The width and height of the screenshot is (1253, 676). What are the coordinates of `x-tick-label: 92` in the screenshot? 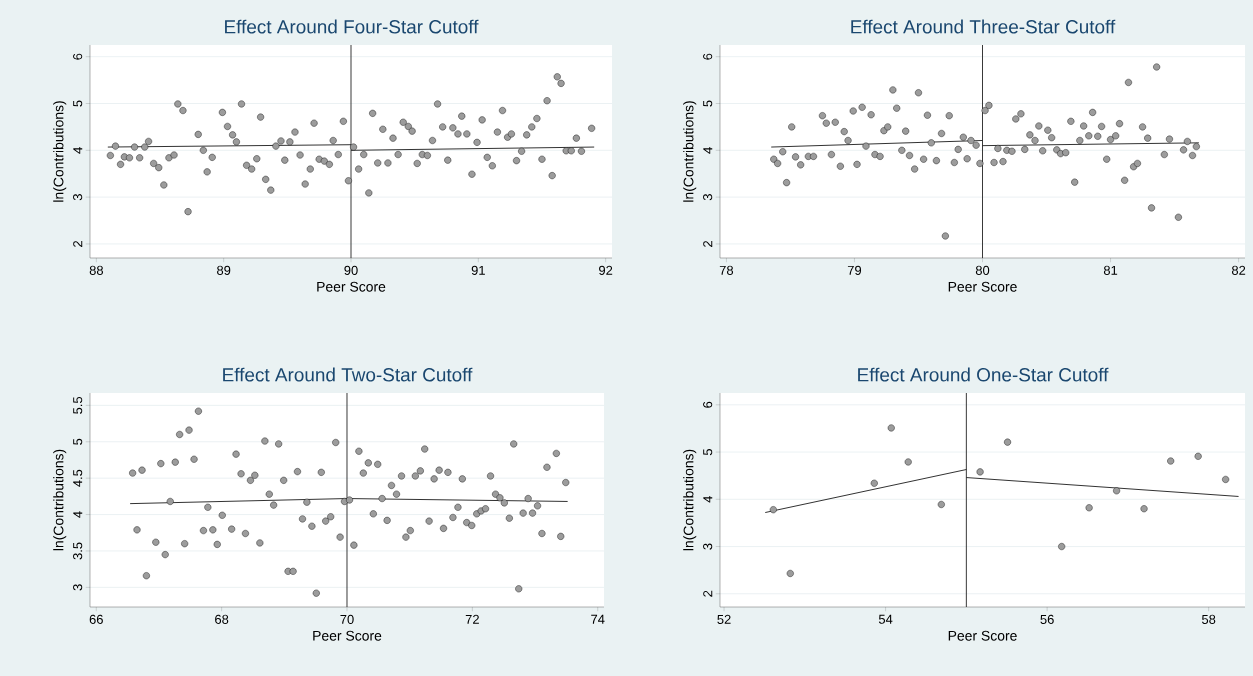 It's located at (606, 270).